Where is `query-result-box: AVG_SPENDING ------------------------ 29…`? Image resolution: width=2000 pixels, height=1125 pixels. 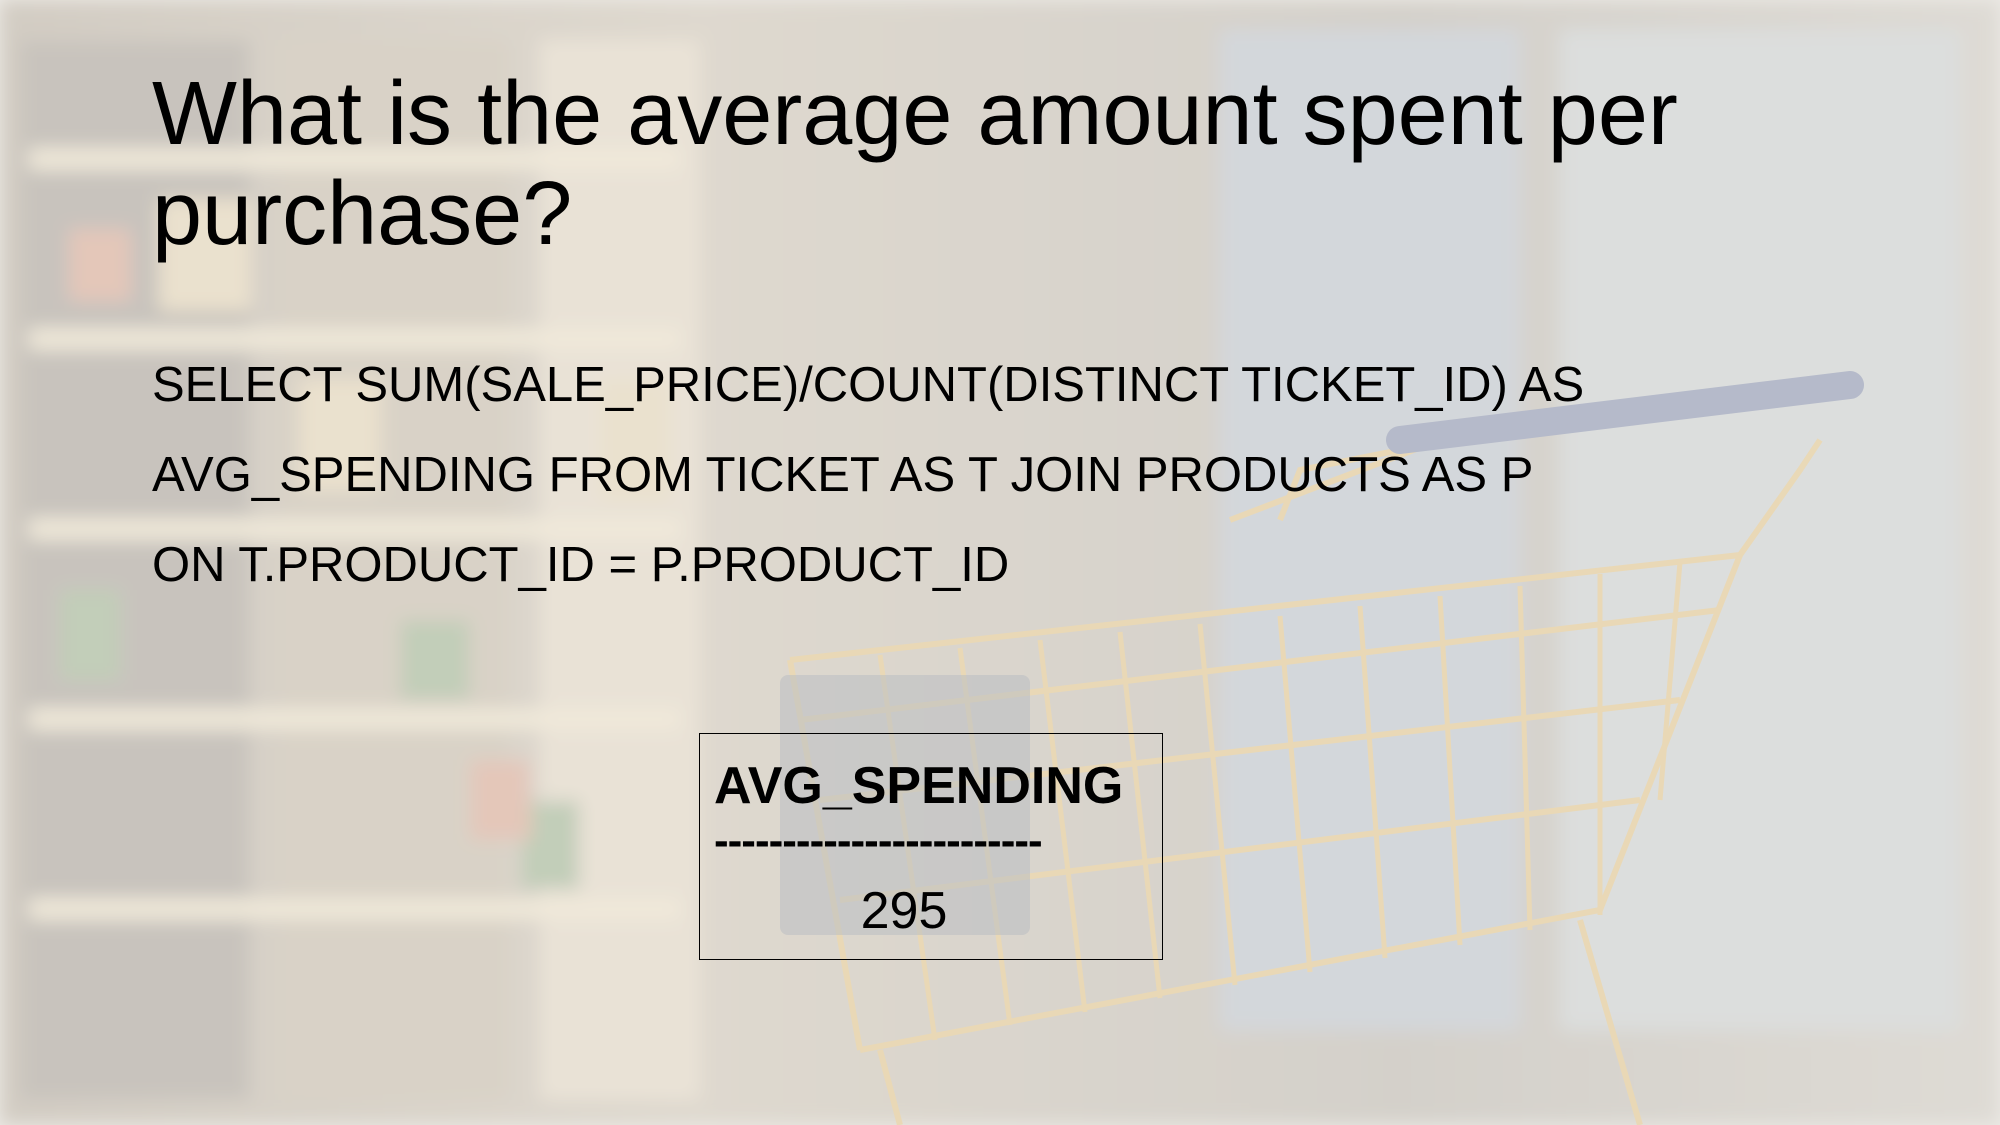 query-result-box: AVG_SPENDING ------------------------ 29… is located at coordinates (931, 846).